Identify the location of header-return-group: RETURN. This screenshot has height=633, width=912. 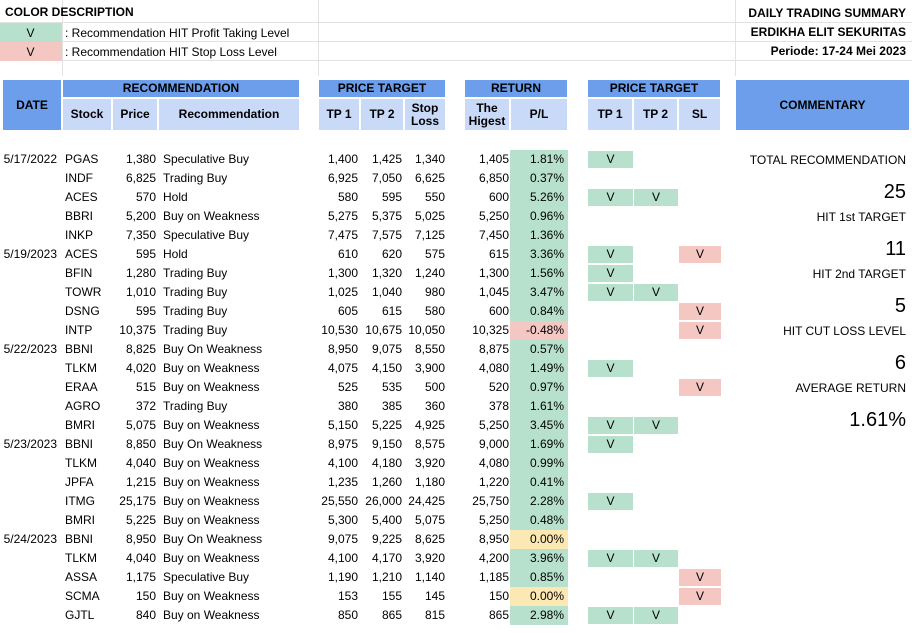
(516, 88).